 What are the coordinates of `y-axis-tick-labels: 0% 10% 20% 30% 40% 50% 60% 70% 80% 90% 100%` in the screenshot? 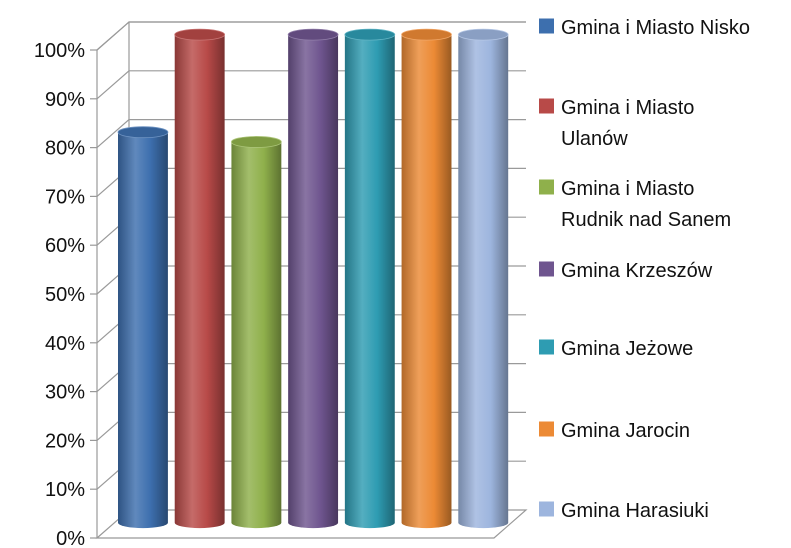 It's located at (65, 294).